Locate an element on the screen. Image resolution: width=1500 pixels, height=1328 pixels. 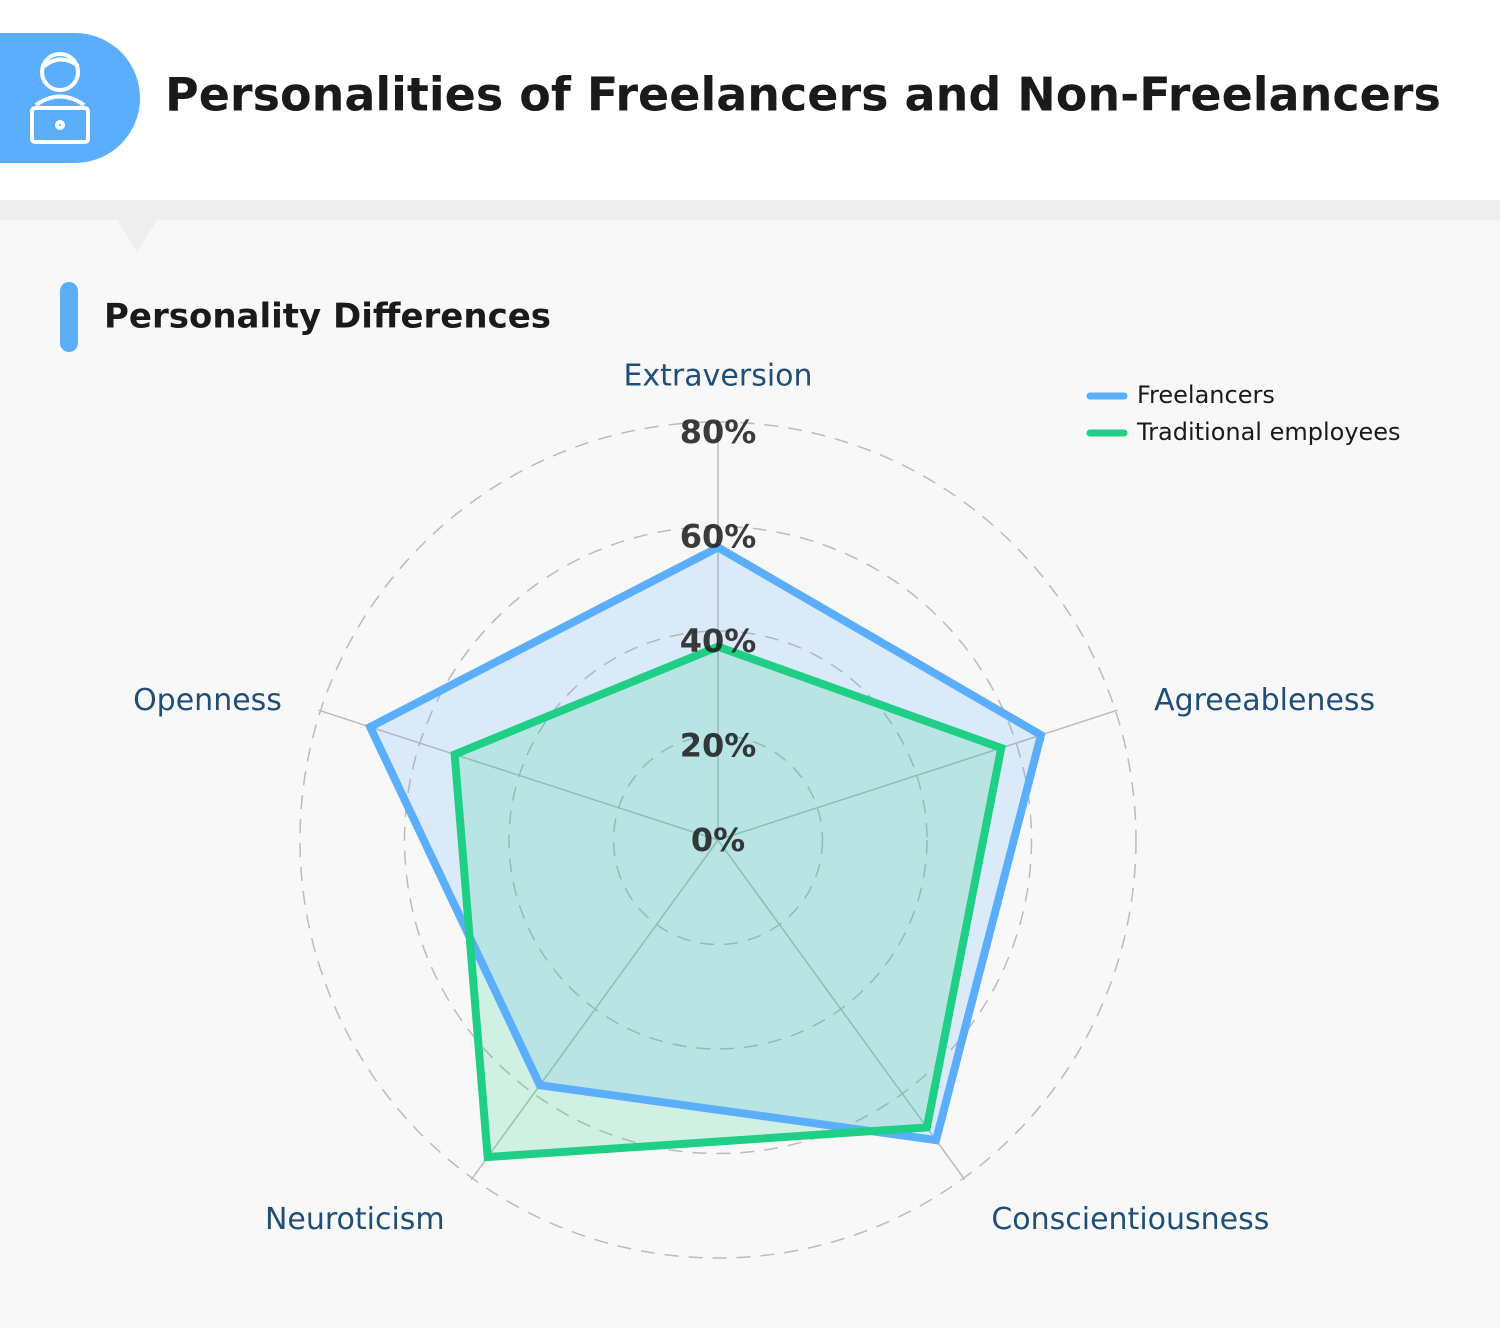
series-line is located at coordinates (728, 902).